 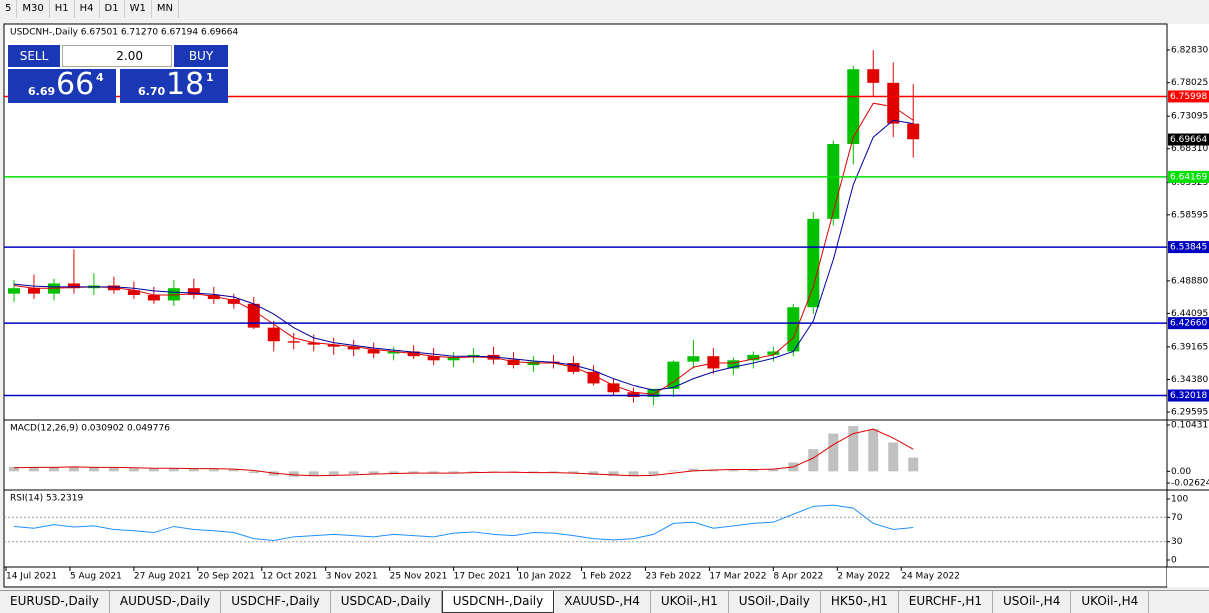 What do you see at coordinates (100, 77) in the screenshot?
I see `bid-sup: 4` at bounding box center [100, 77].